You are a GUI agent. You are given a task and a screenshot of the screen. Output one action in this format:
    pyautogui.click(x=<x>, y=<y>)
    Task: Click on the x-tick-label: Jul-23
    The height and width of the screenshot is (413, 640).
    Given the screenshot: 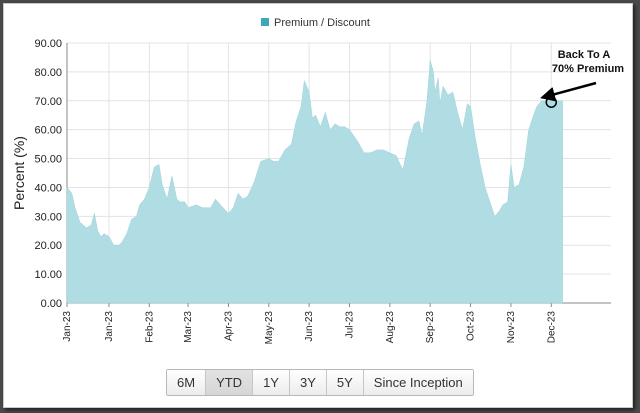 What is the action you would take?
    pyautogui.click(x=349, y=325)
    